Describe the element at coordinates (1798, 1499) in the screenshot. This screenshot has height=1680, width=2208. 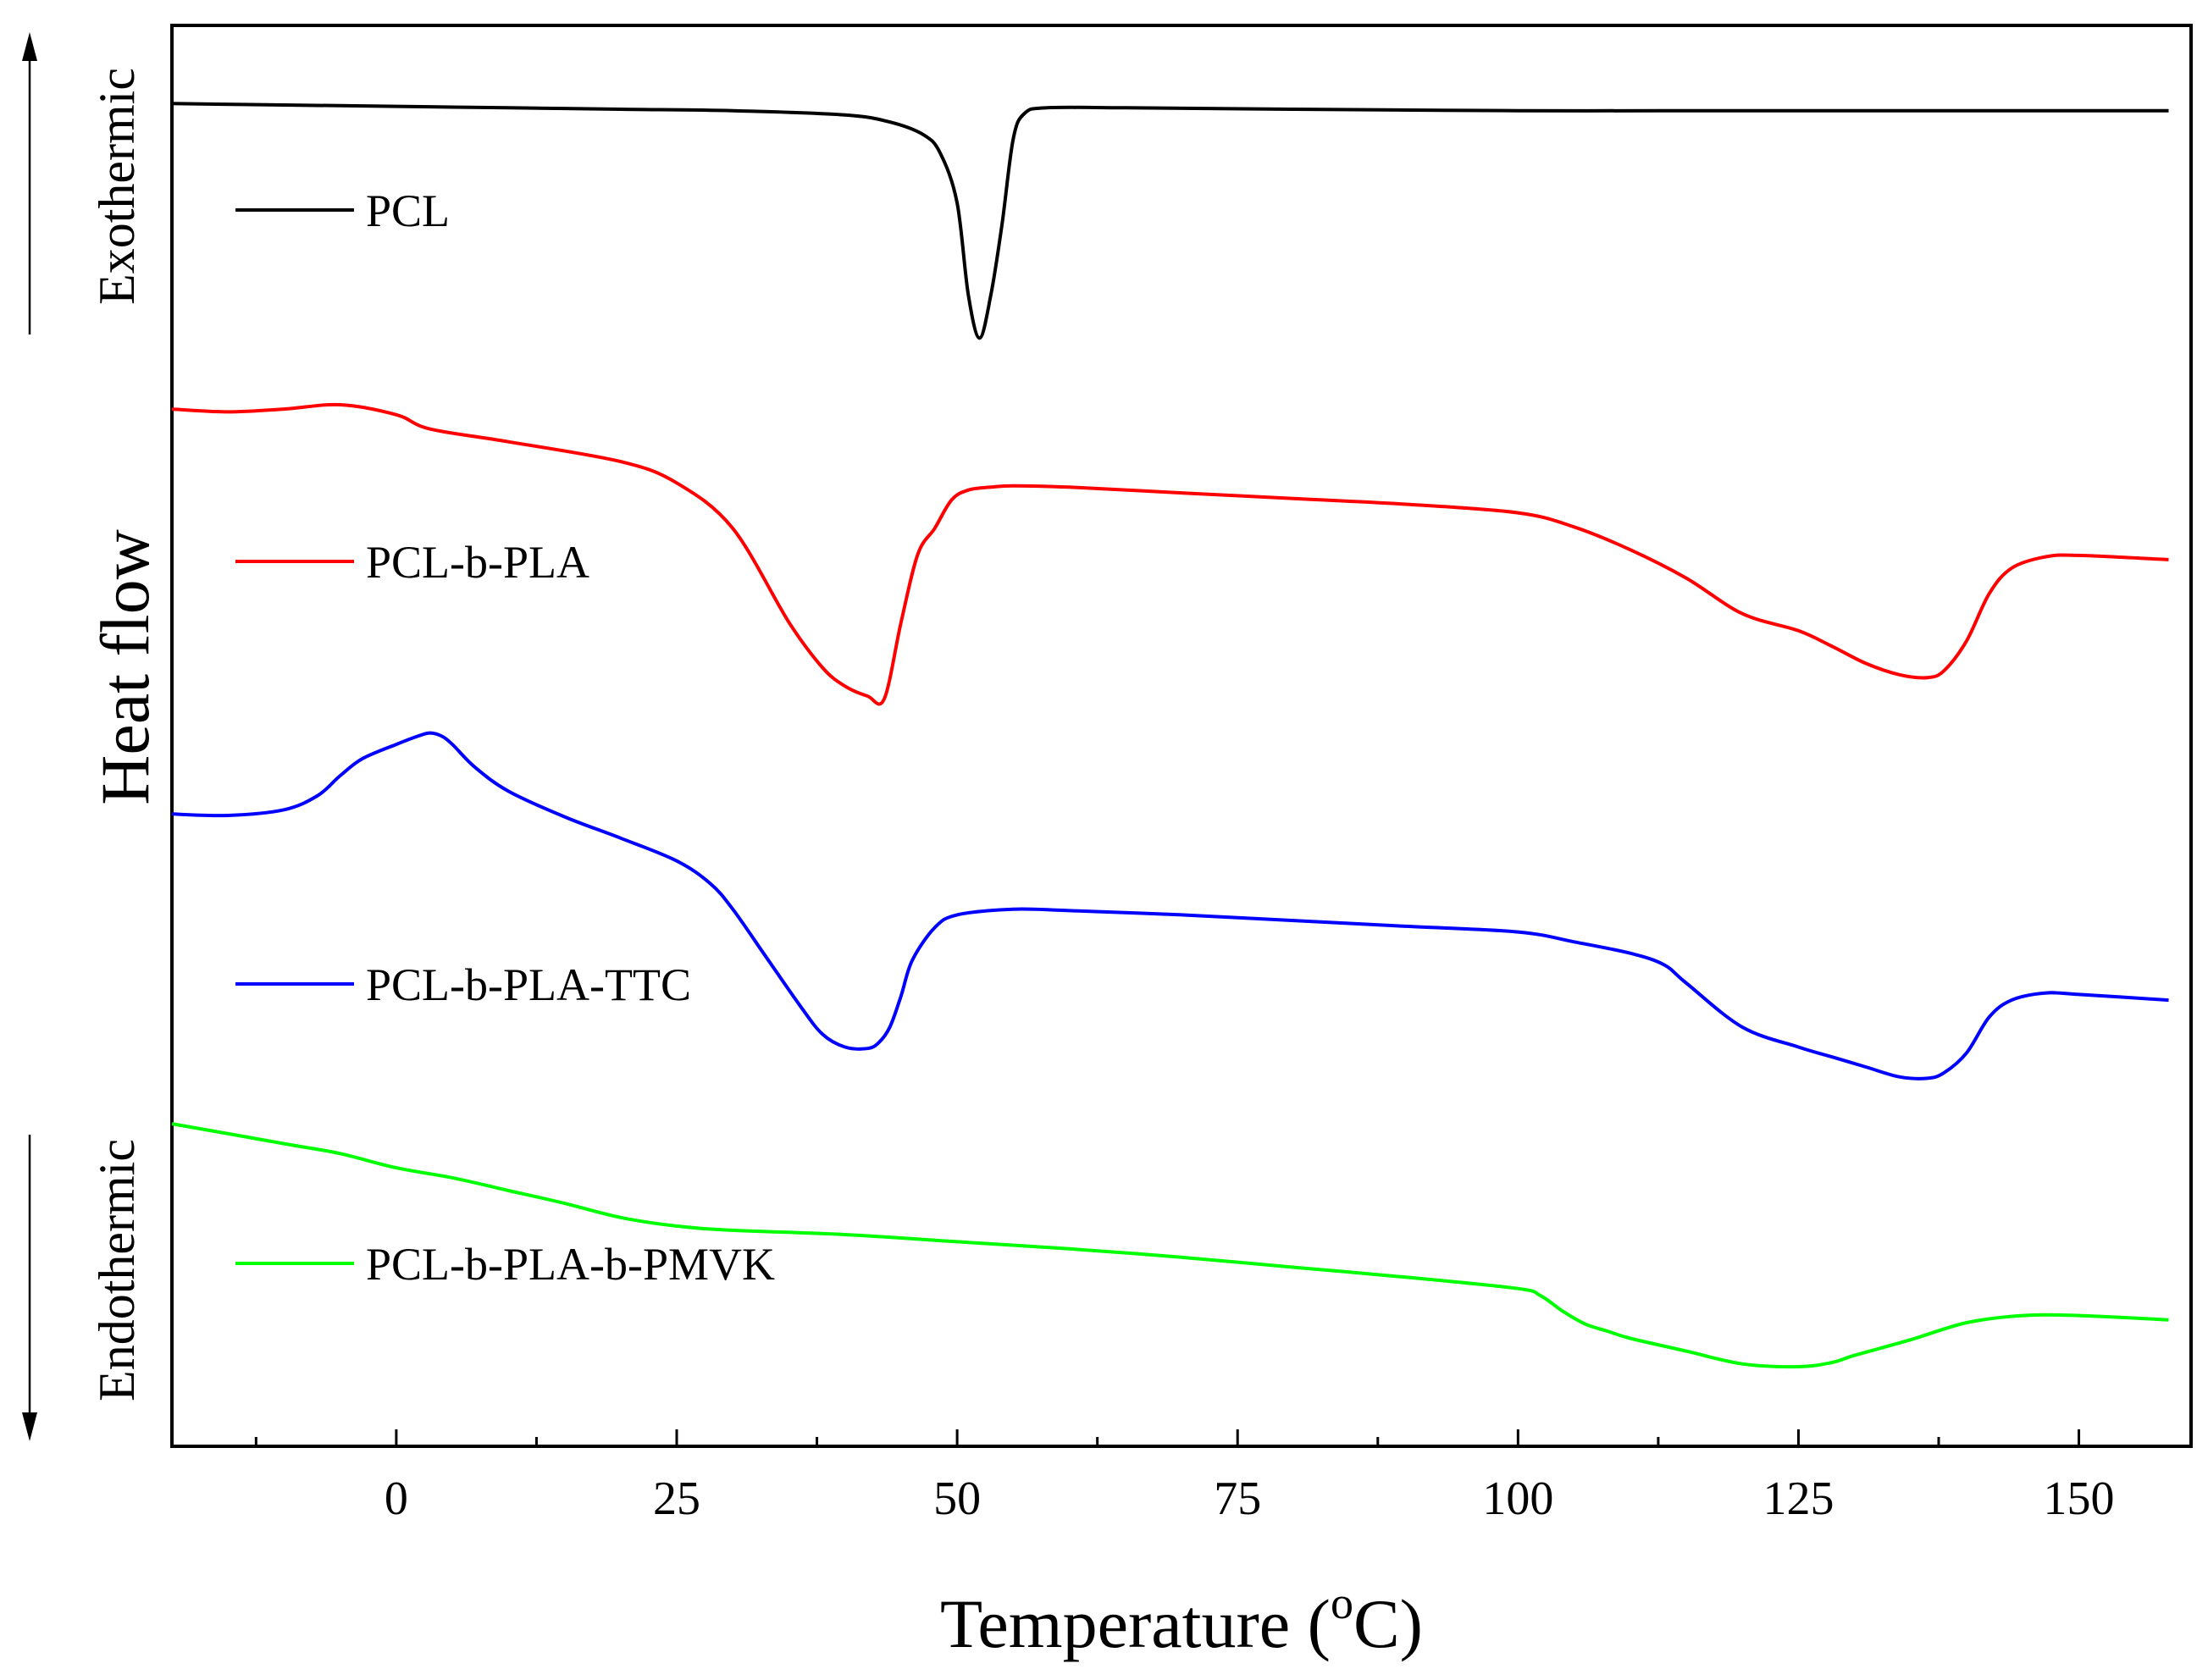
I see `x-tick-label: 125` at that location.